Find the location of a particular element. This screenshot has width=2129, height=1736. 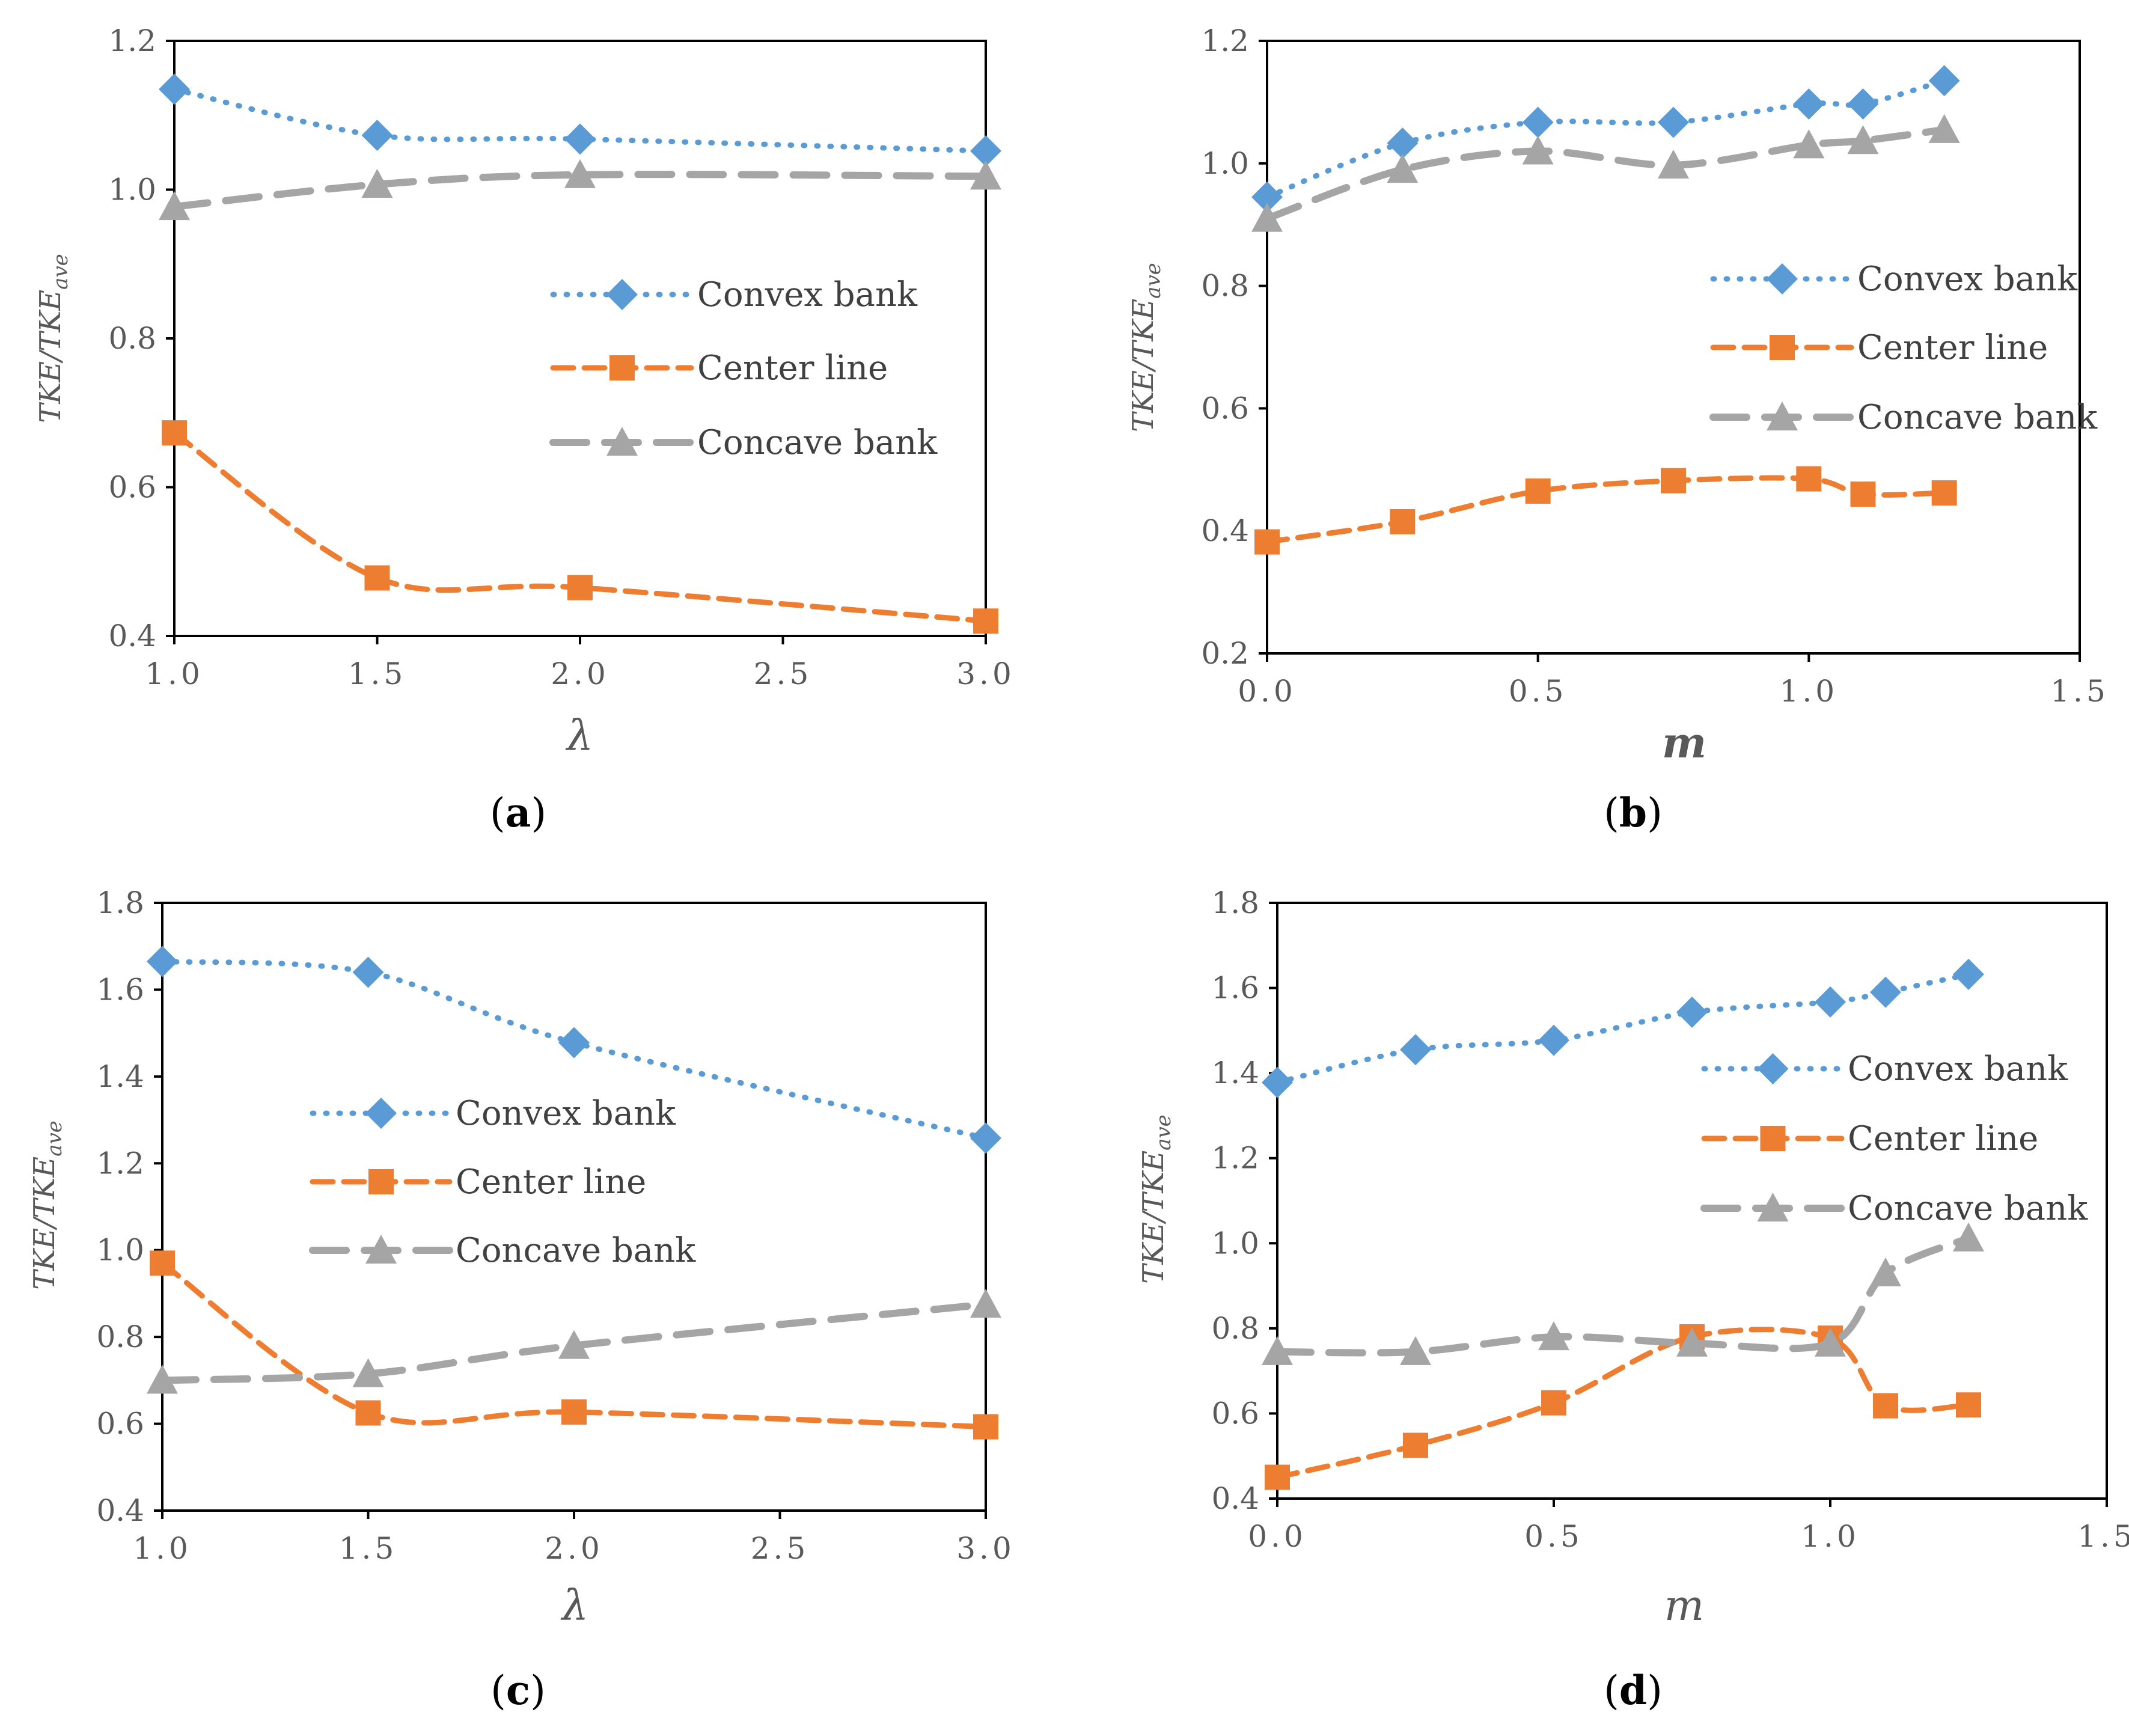

x-tick-label: 0.5 is located at coordinates (1538, 691).